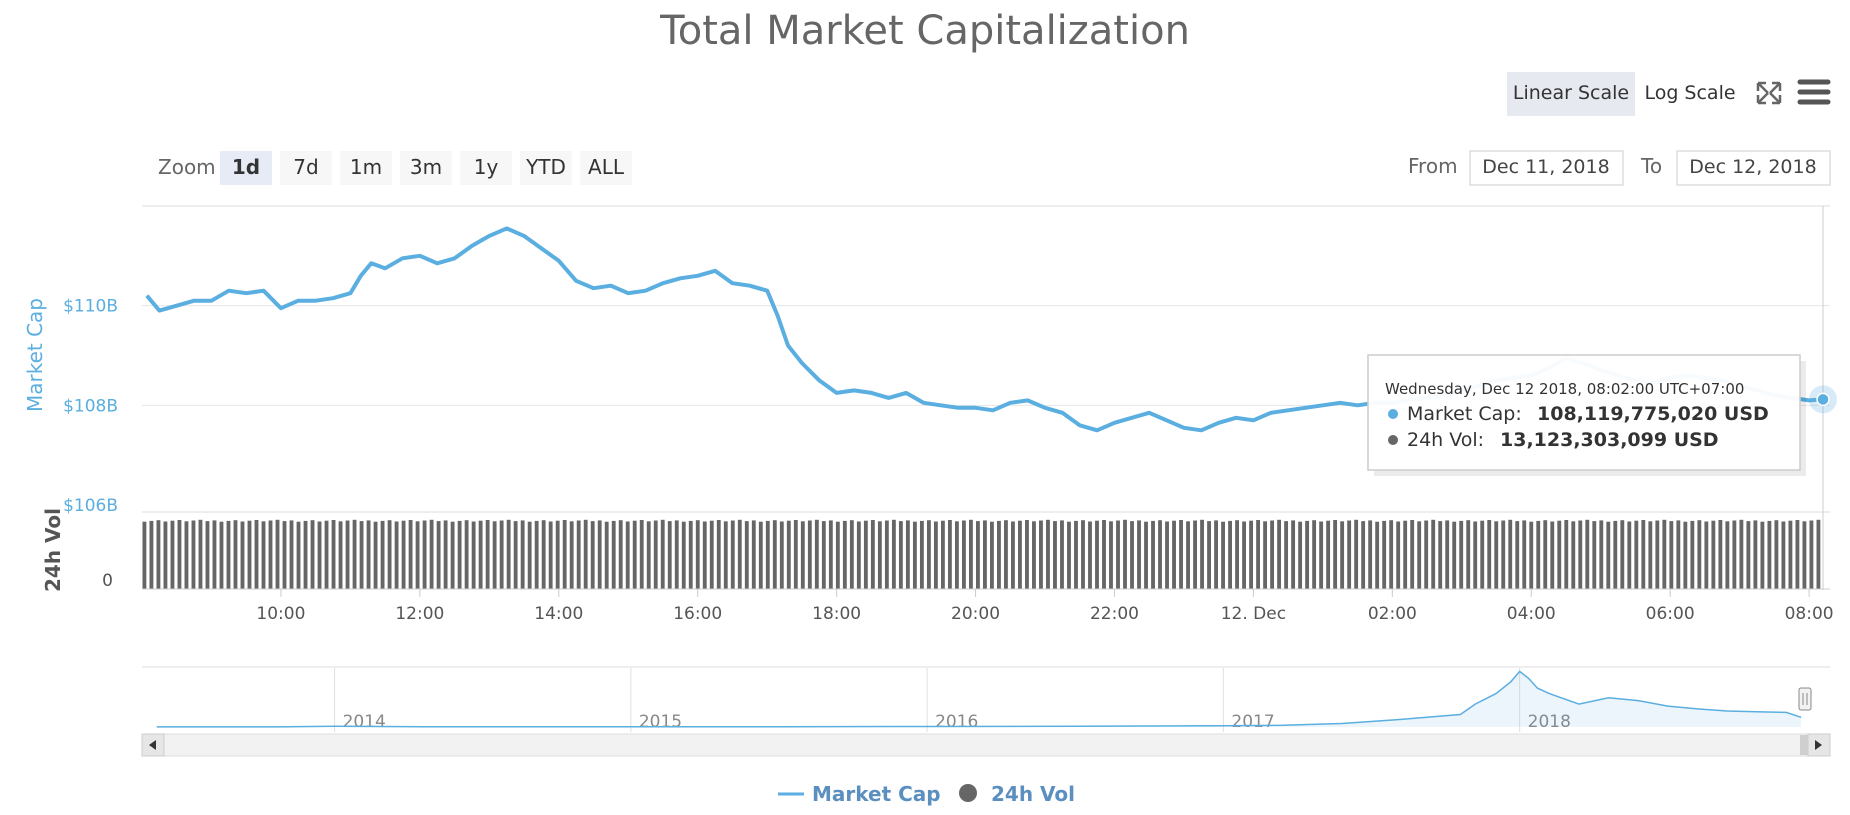  I want to click on to-label: To, so click(1651, 166).